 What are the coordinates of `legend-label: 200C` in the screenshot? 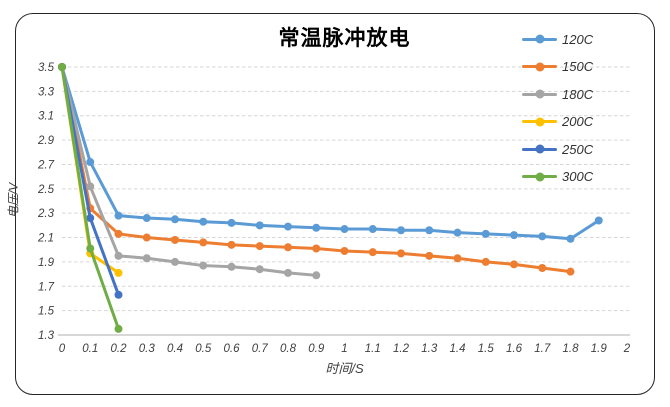 It's located at (578, 121).